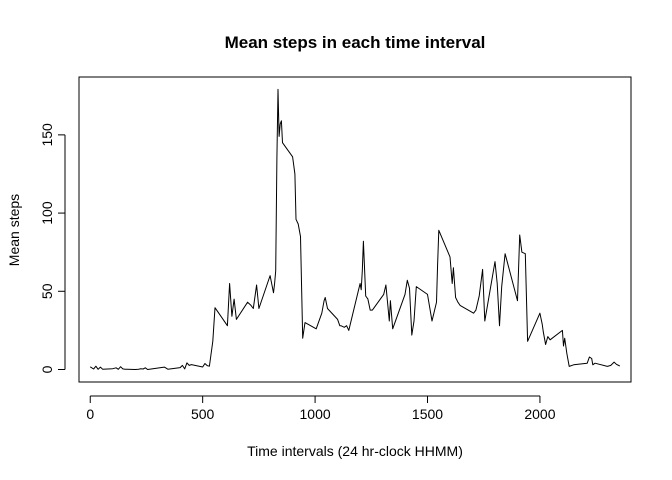  What do you see at coordinates (355, 451) in the screenshot?
I see `x-axis-label: Time intervals (24 hr-clock HHMM)` at bounding box center [355, 451].